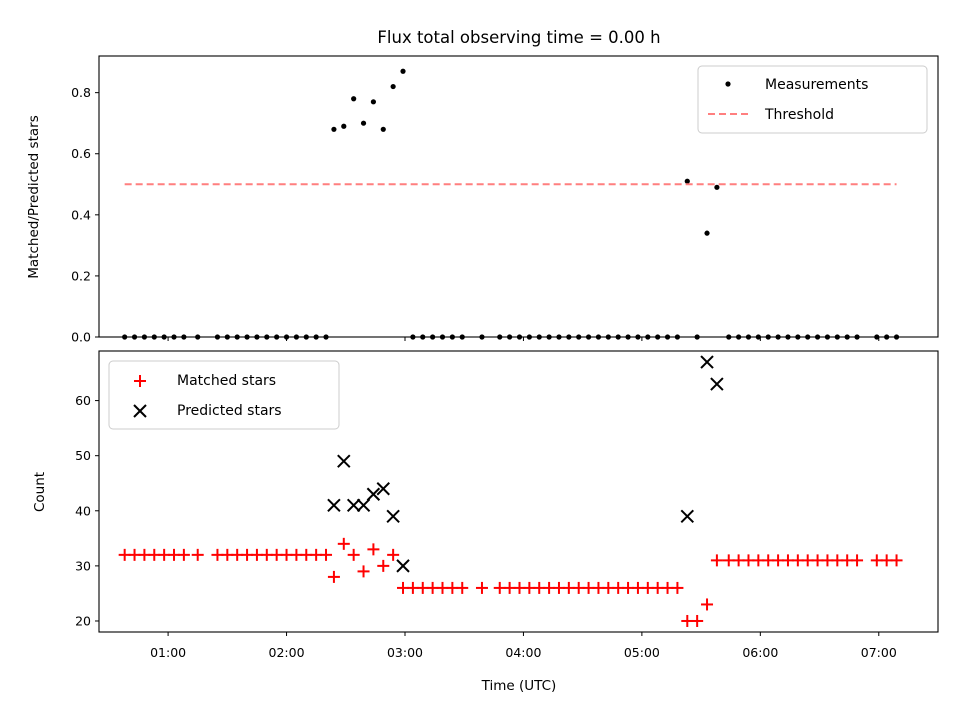 This screenshot has width=960, height=720. I want to click on bottom-x-tick-label: 02:00, so click(287, 652).